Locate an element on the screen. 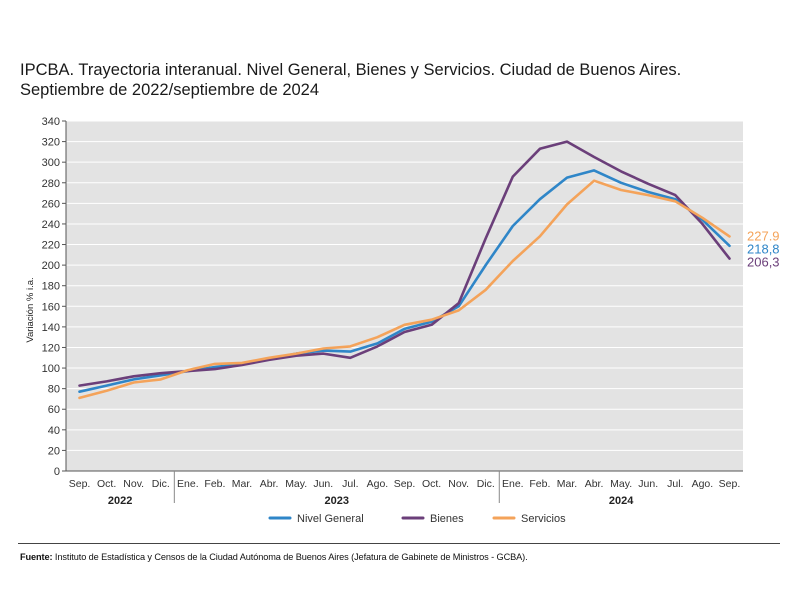 The height and width of the screenshot is (600, 800). y-tick-label: 40 is located at coordinates (54, 431).